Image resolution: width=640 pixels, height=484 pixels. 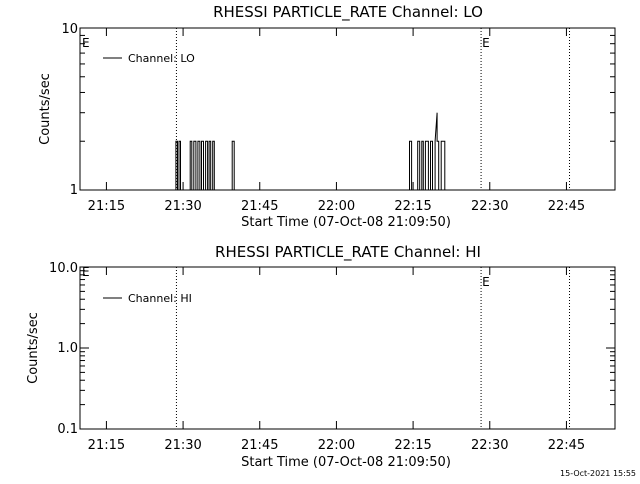 What do you see at coordinates (86, 43) in the screenshot?
I see `event-marker-left-lo: E` at bounding box center [86, 43].